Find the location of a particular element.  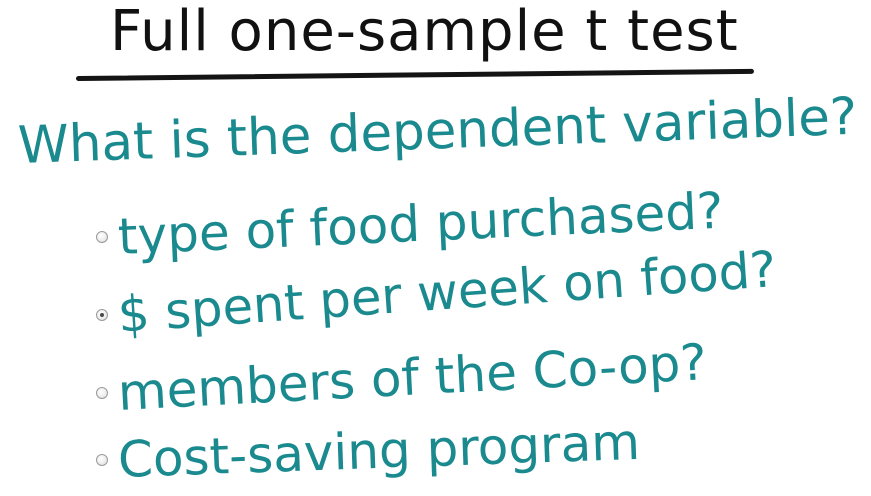

page-title: Full one-sample t test is located at coordinates (424, 32).